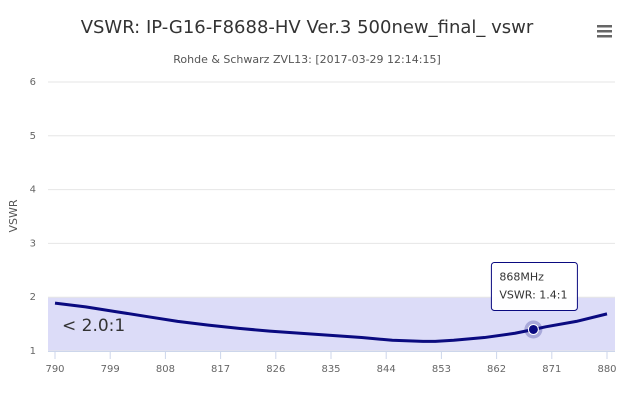  Describe the element at coordinates (33, 190) in the screenshot. I see `y-tick-label: 4` at that location.